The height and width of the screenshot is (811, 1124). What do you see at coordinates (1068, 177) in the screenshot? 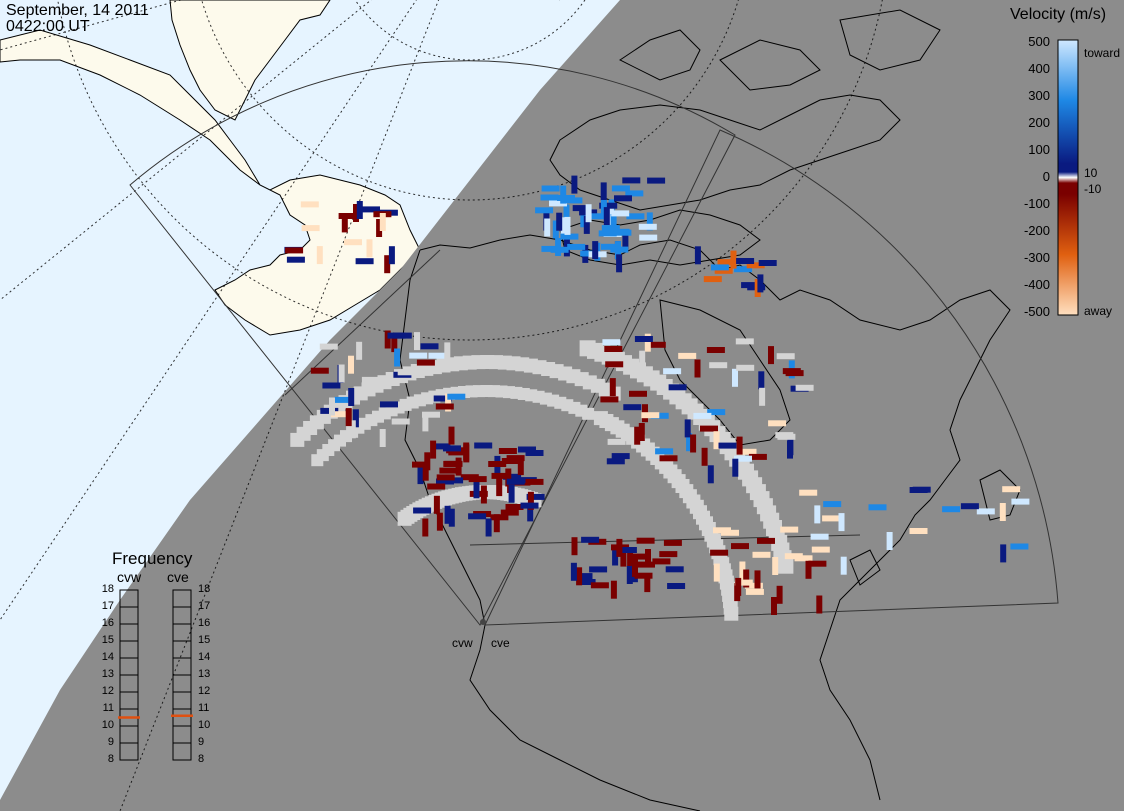
I see `velocity-colorbar` at bounding box center [1068, 177].